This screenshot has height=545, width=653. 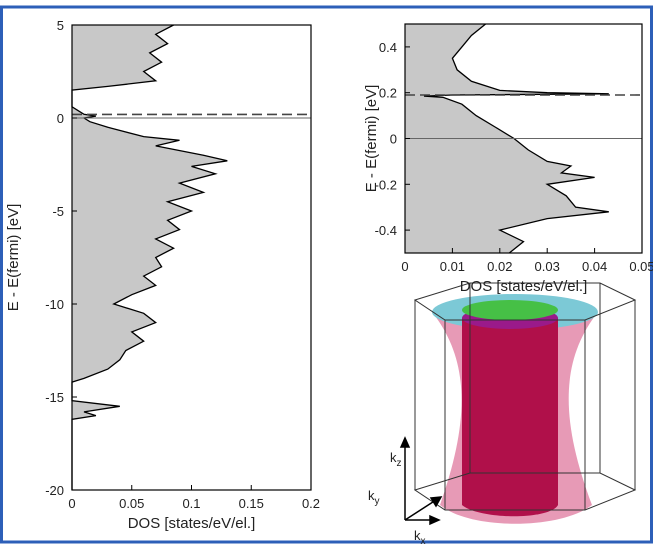 I want to click on y-tick-label: -20, so click(x=54, y=490).